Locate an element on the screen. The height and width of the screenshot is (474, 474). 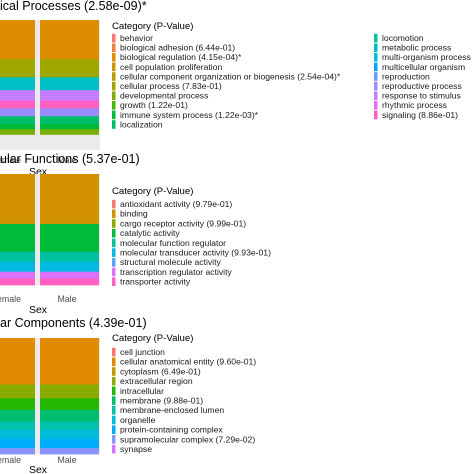
legend-item: behavior is located at coordinates (136, 38).